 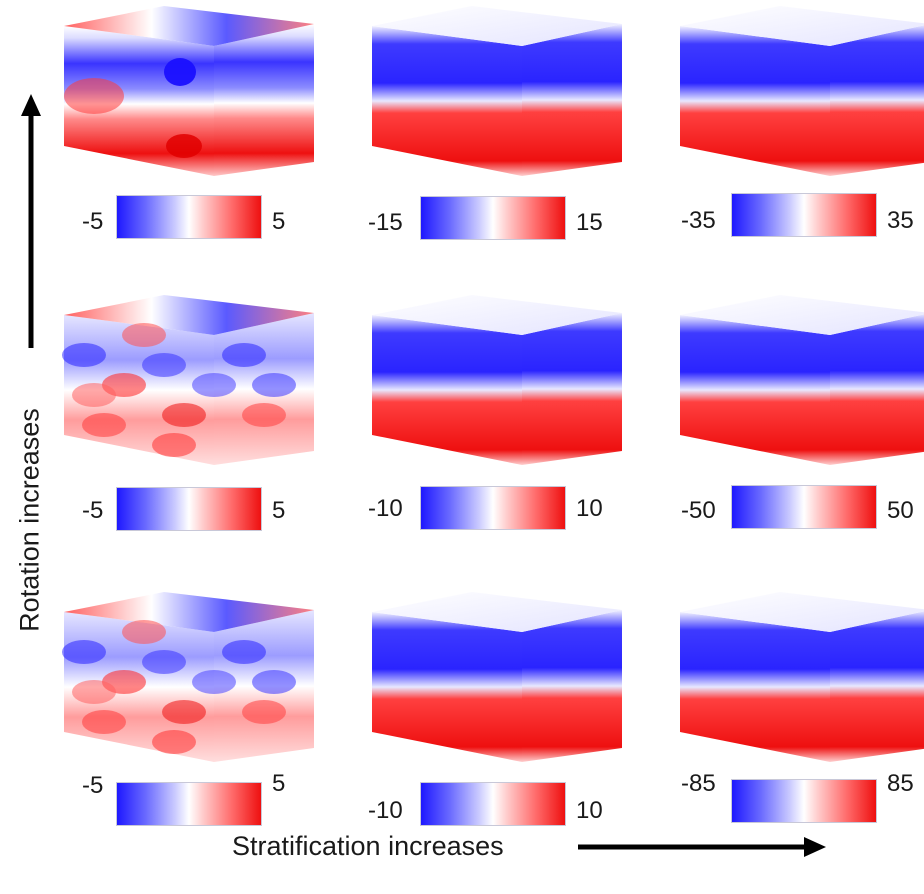 What do you see at coordinates (94, 96) in the screenshot?
I see `vortex-red-patch` at bounding box center [94, 96].